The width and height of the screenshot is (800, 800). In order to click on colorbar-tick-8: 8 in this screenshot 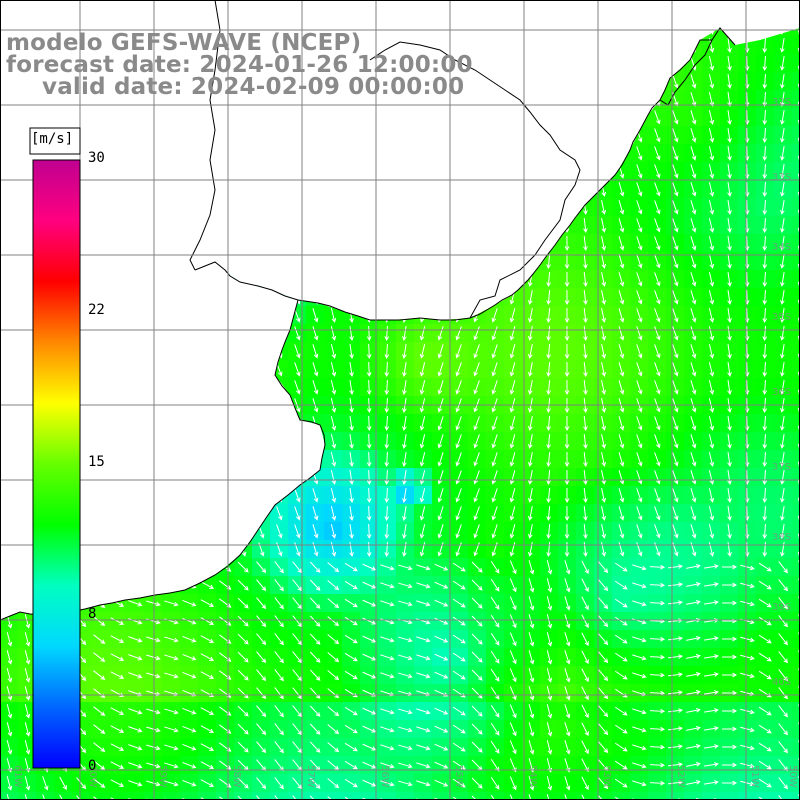, I will do `click(92, 614)`.